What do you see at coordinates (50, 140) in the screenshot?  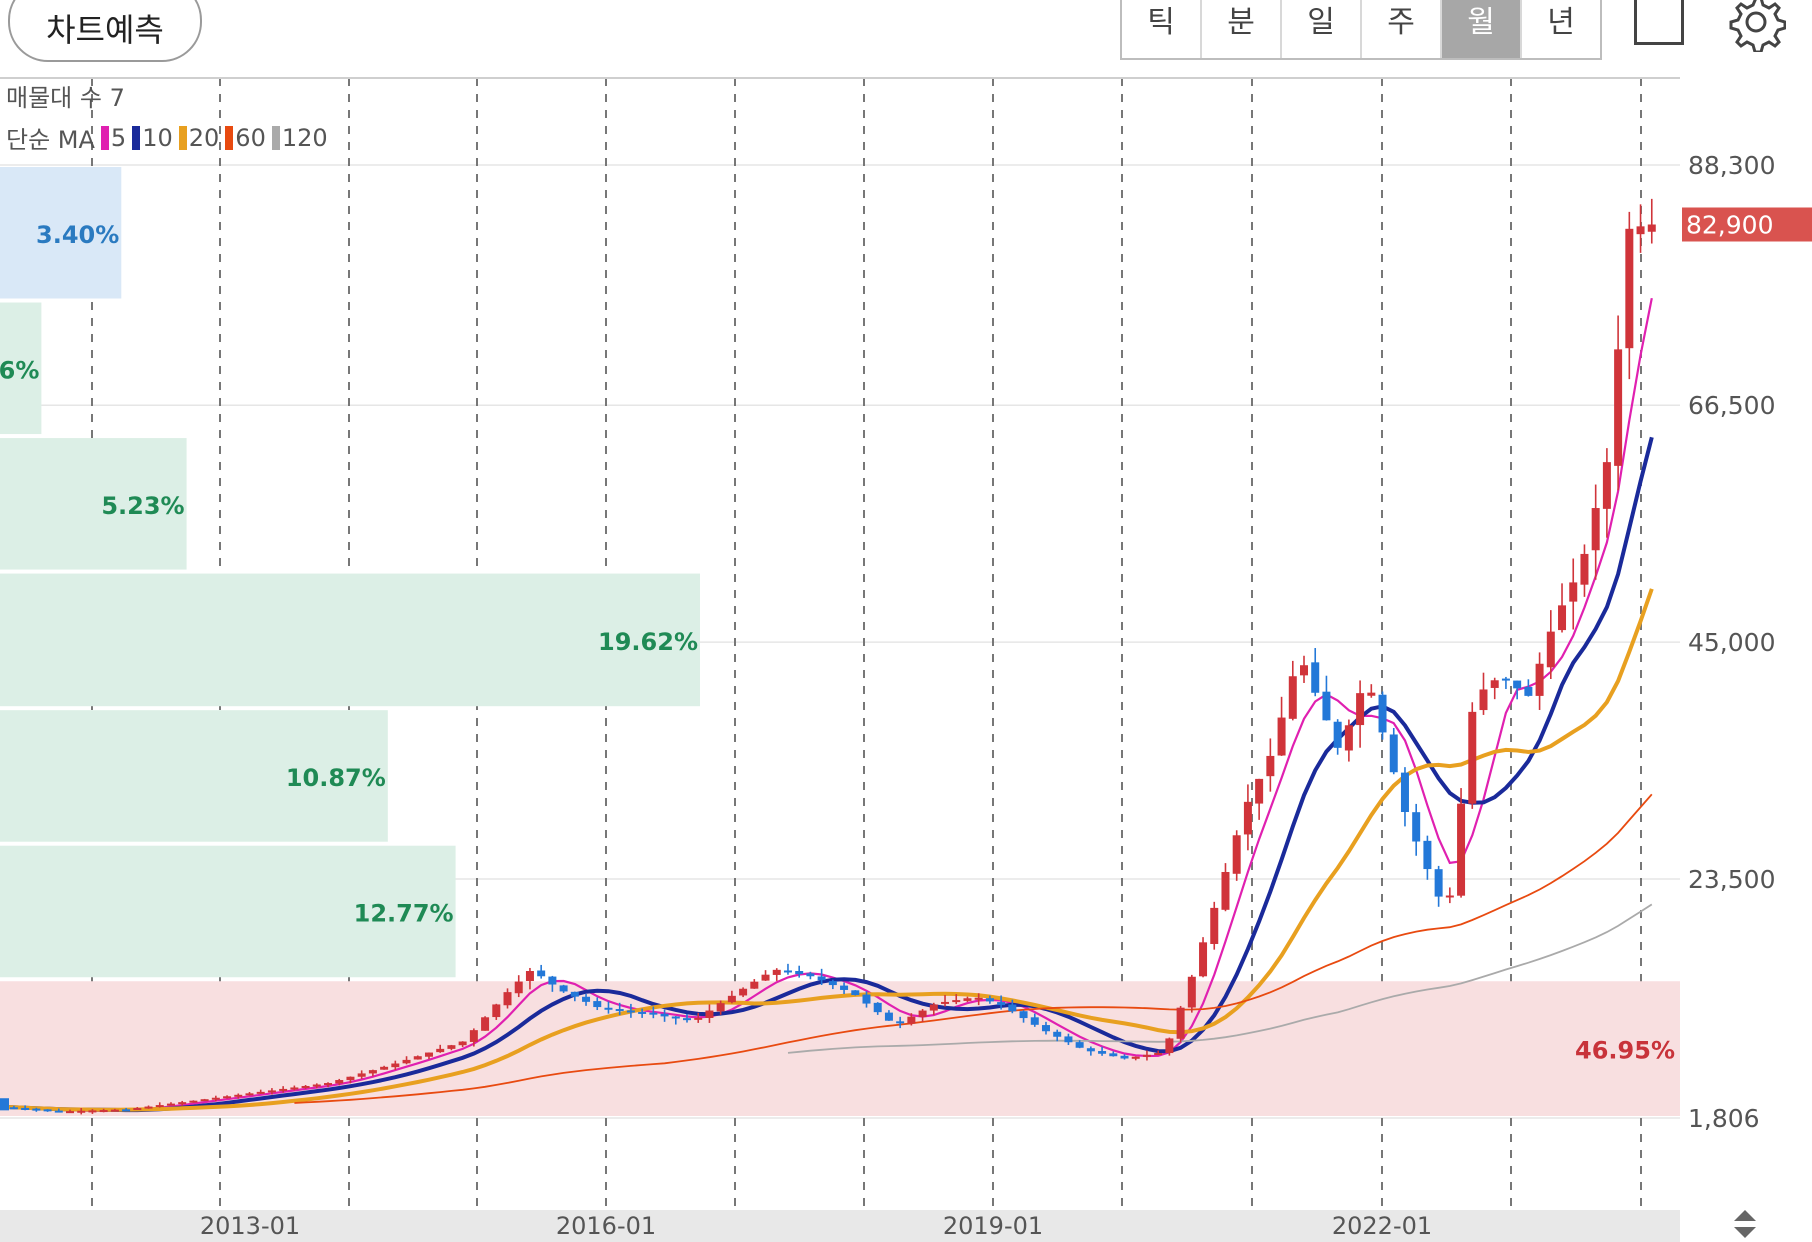 I see `ma-legend-title: 단순 MA` at bounding box center [50, 140].